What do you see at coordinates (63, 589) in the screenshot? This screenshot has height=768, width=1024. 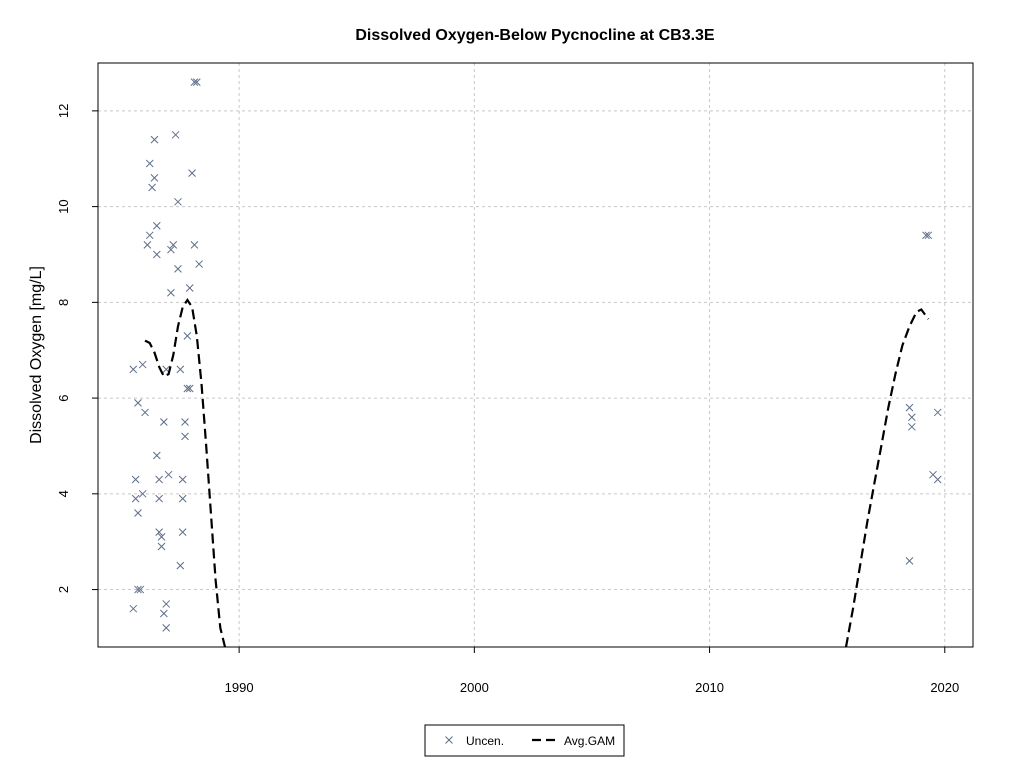 I see `y-tick-label: 2` at bounding box center [63, 589].